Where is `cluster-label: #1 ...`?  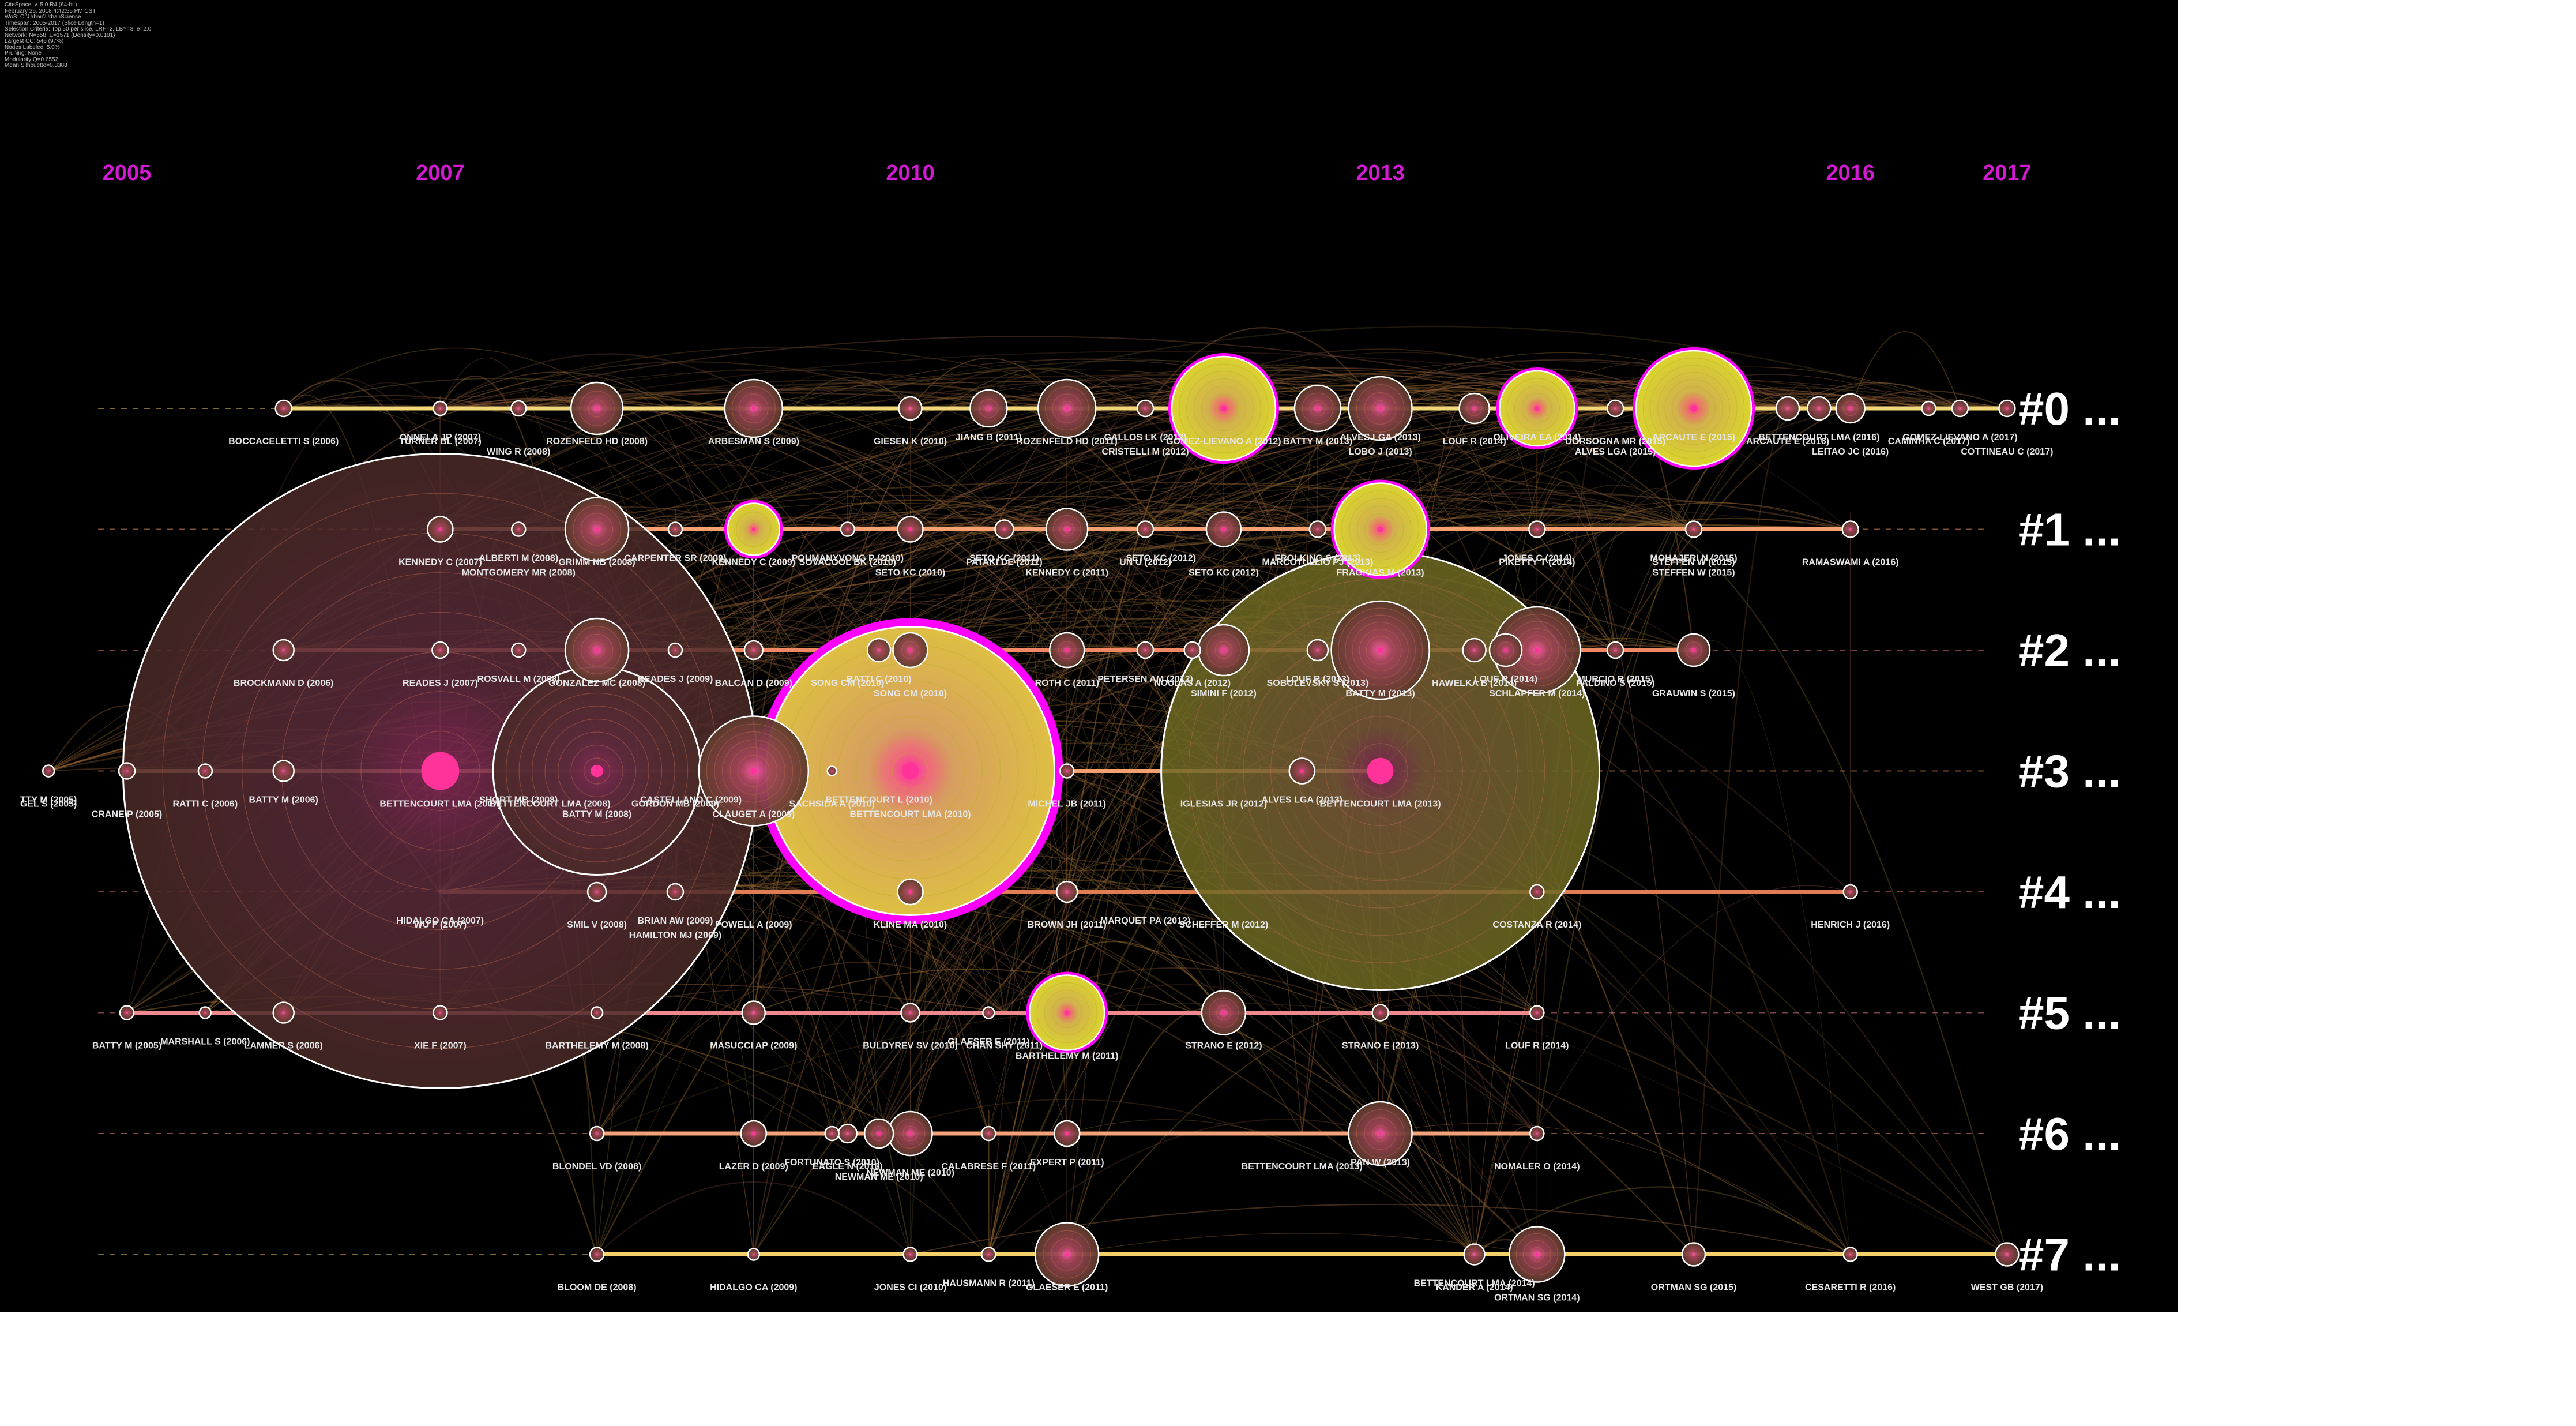 cluster-label: #1 ... is located at coordinates (2069, 530).